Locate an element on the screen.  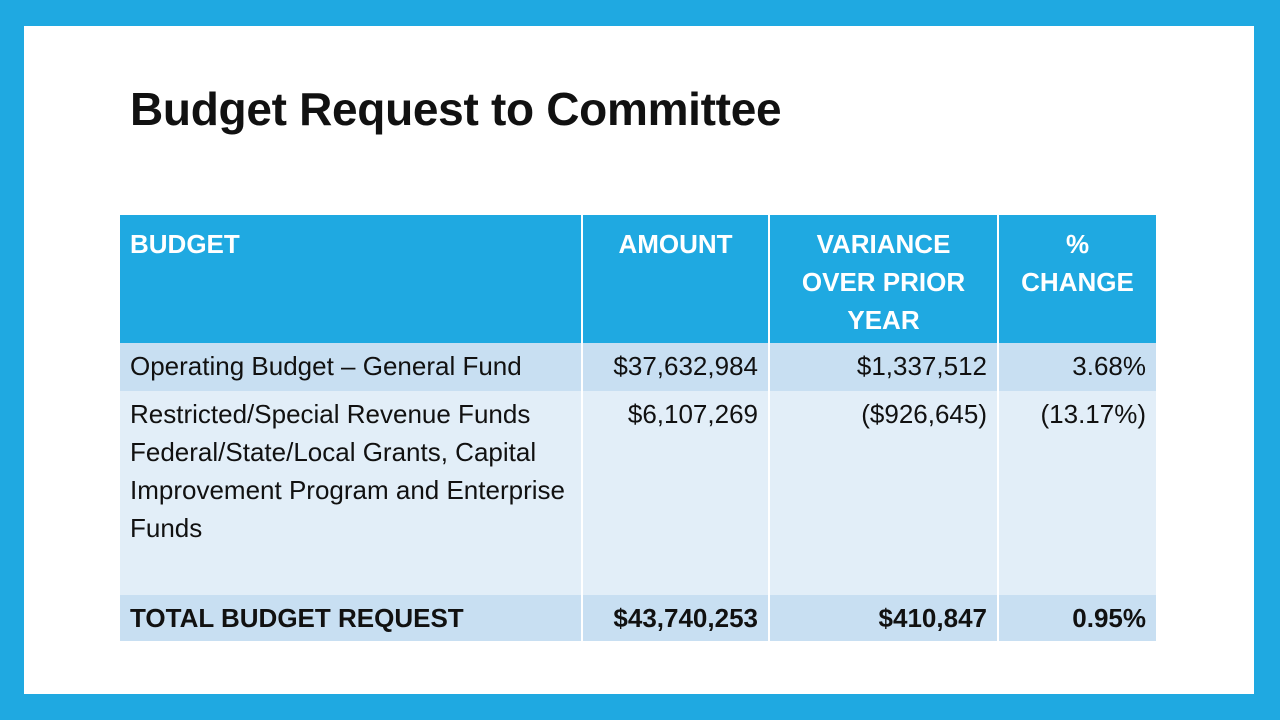
header-amount: AMOUNT is located at coordinates (675, 279).